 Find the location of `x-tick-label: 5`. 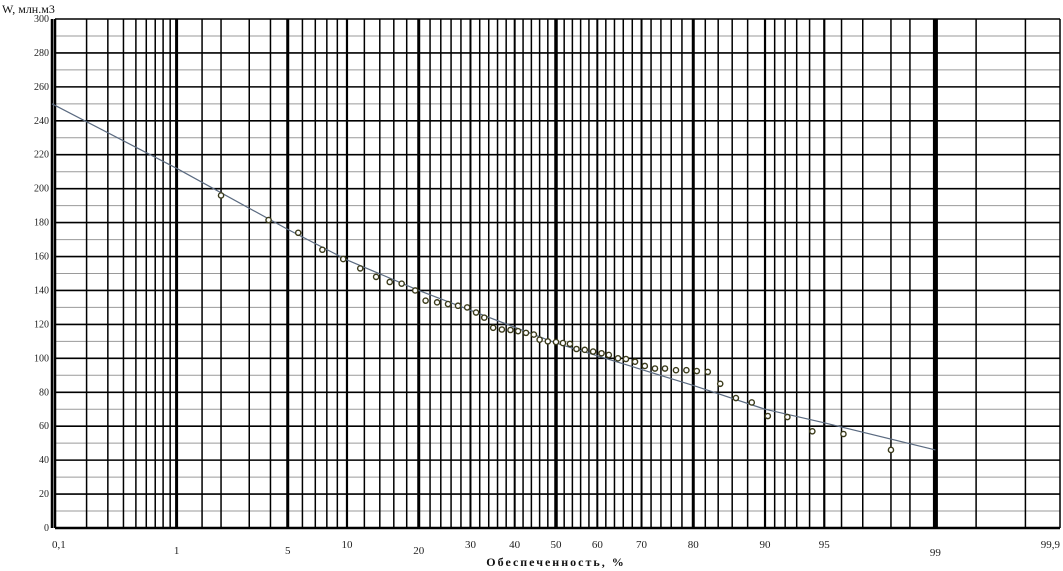

x-tick-label: 5 is located at coordinates (288, 551).